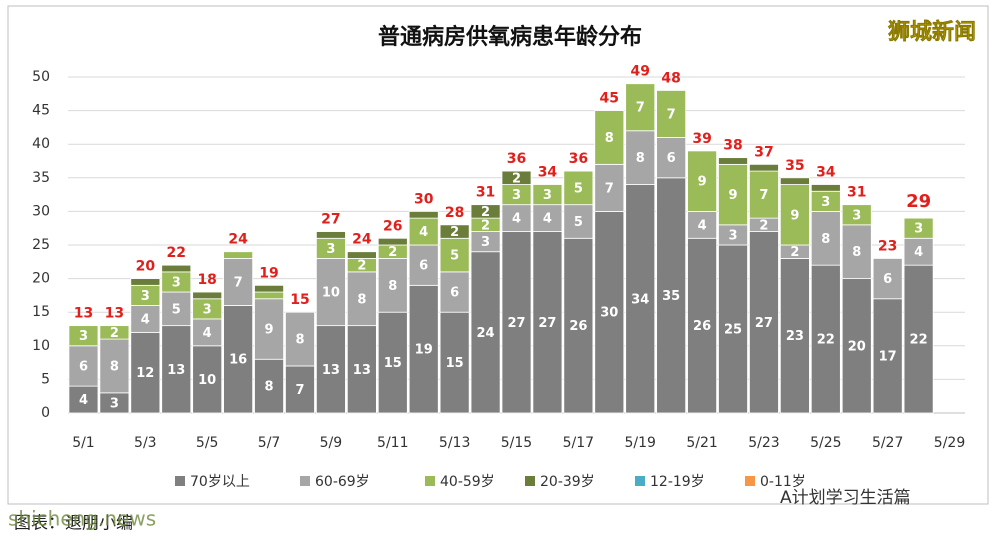 The width and height of the screenshot is (995, 542). What do you see at coordinates (671, 296) in the screenshot?
I see `data-label: 35` at bounding box center [671, 296].